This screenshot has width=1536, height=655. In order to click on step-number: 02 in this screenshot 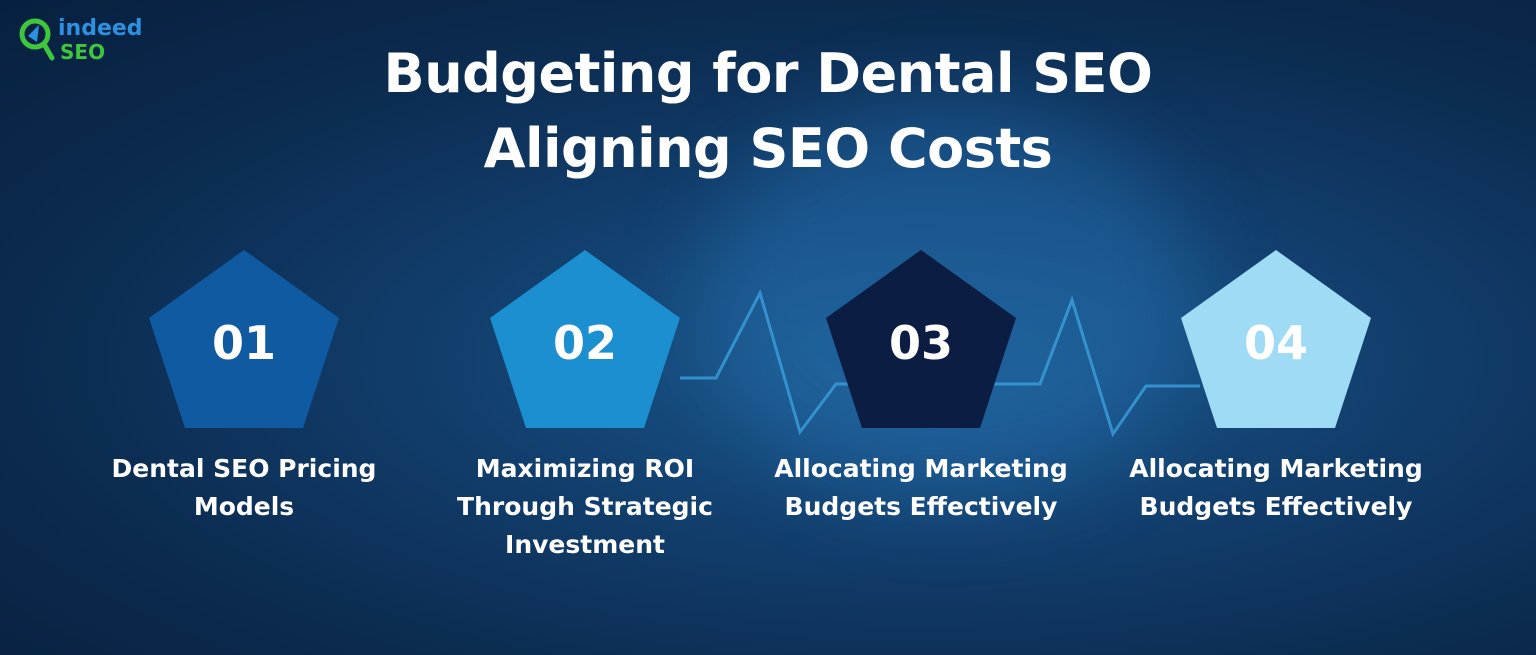, I will do `click(584, 343)`.